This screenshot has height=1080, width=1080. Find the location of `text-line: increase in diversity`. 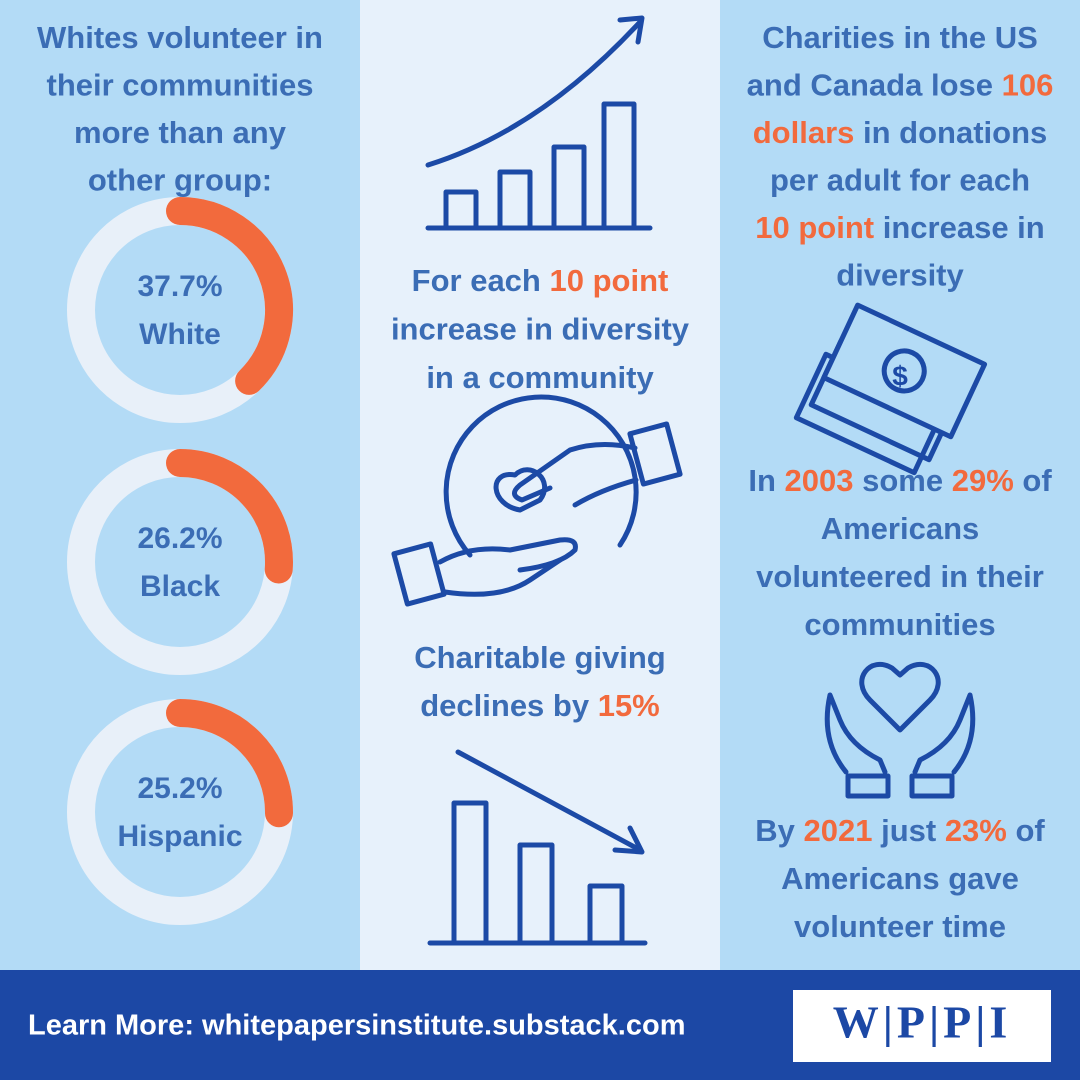

text-line: increase in diversity is located at coordinates (540, 329).